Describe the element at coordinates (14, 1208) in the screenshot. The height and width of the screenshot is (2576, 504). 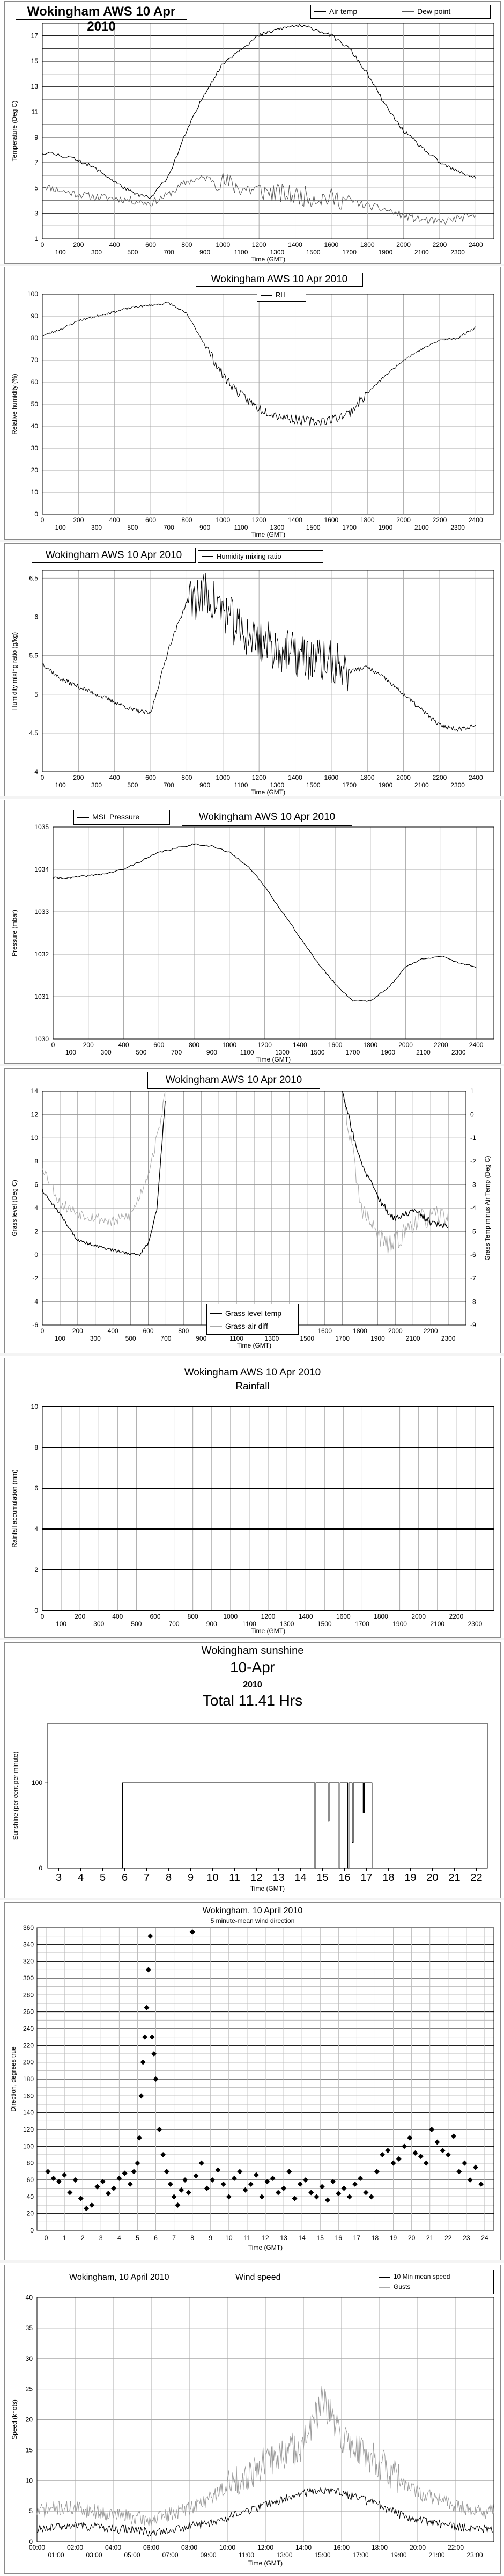
I see `y-axis-label: Grass level (Deg C)` at that location.